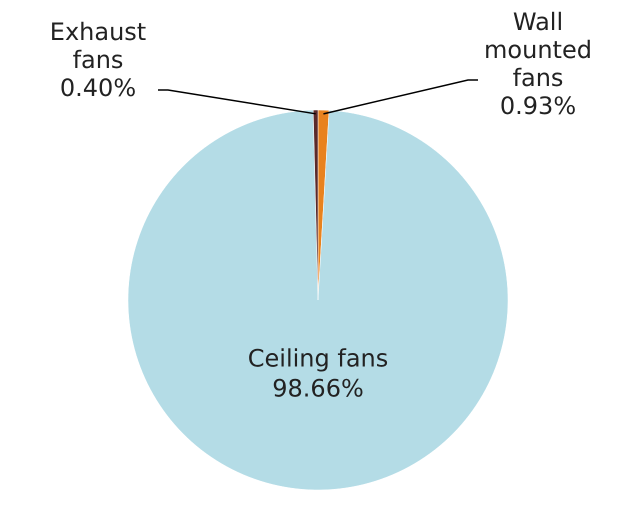 This screenshot has height=515, width=627. What do you see at coordinates (538, 106) in the screenshot?
I see `data-label: 0.93%` at bounding box center [538, 106].